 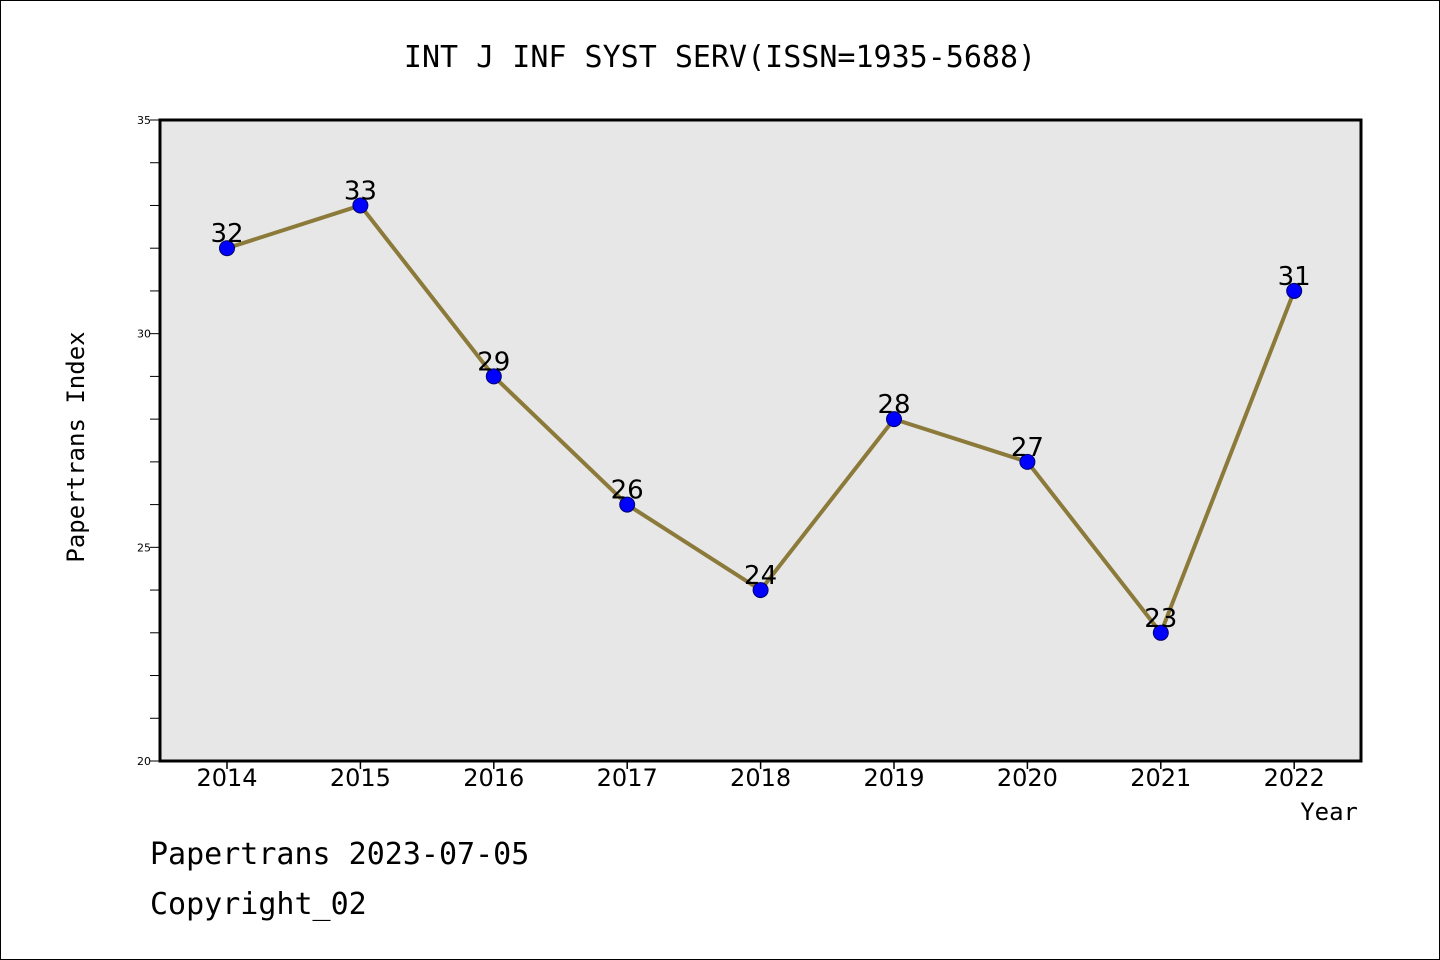 I want to click on y-minor-ticks, so click(x=155, y=440).